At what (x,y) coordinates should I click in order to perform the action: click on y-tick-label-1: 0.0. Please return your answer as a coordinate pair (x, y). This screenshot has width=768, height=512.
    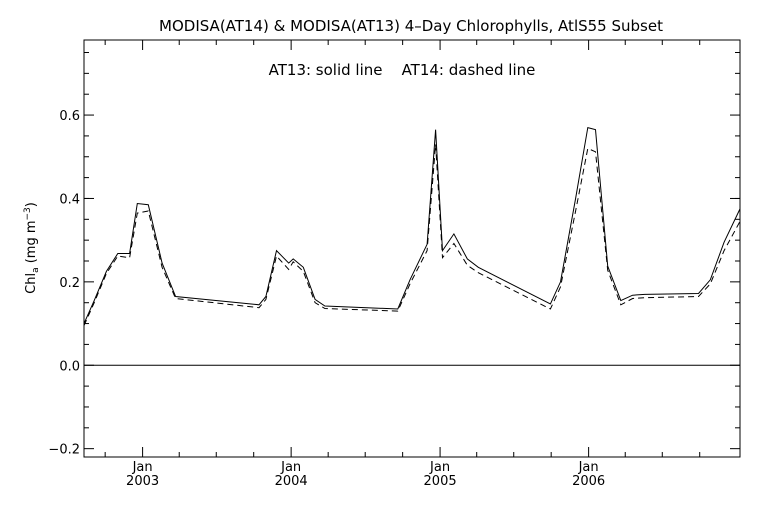
    Looking at the image, I should click on (69, 366).